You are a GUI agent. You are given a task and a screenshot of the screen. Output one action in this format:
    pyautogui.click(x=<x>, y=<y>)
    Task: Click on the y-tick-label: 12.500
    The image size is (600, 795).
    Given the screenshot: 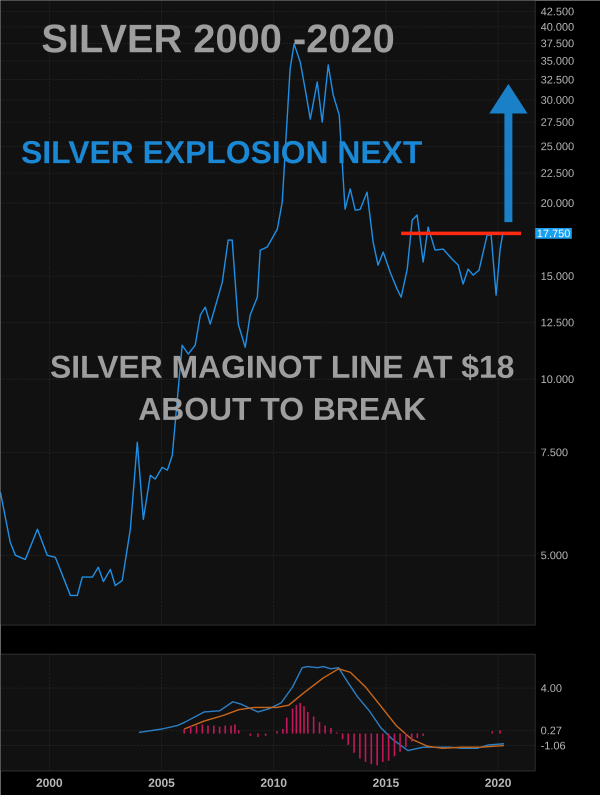 What is the action you would take?
    pyautogui.click(x=557, y=322)
    